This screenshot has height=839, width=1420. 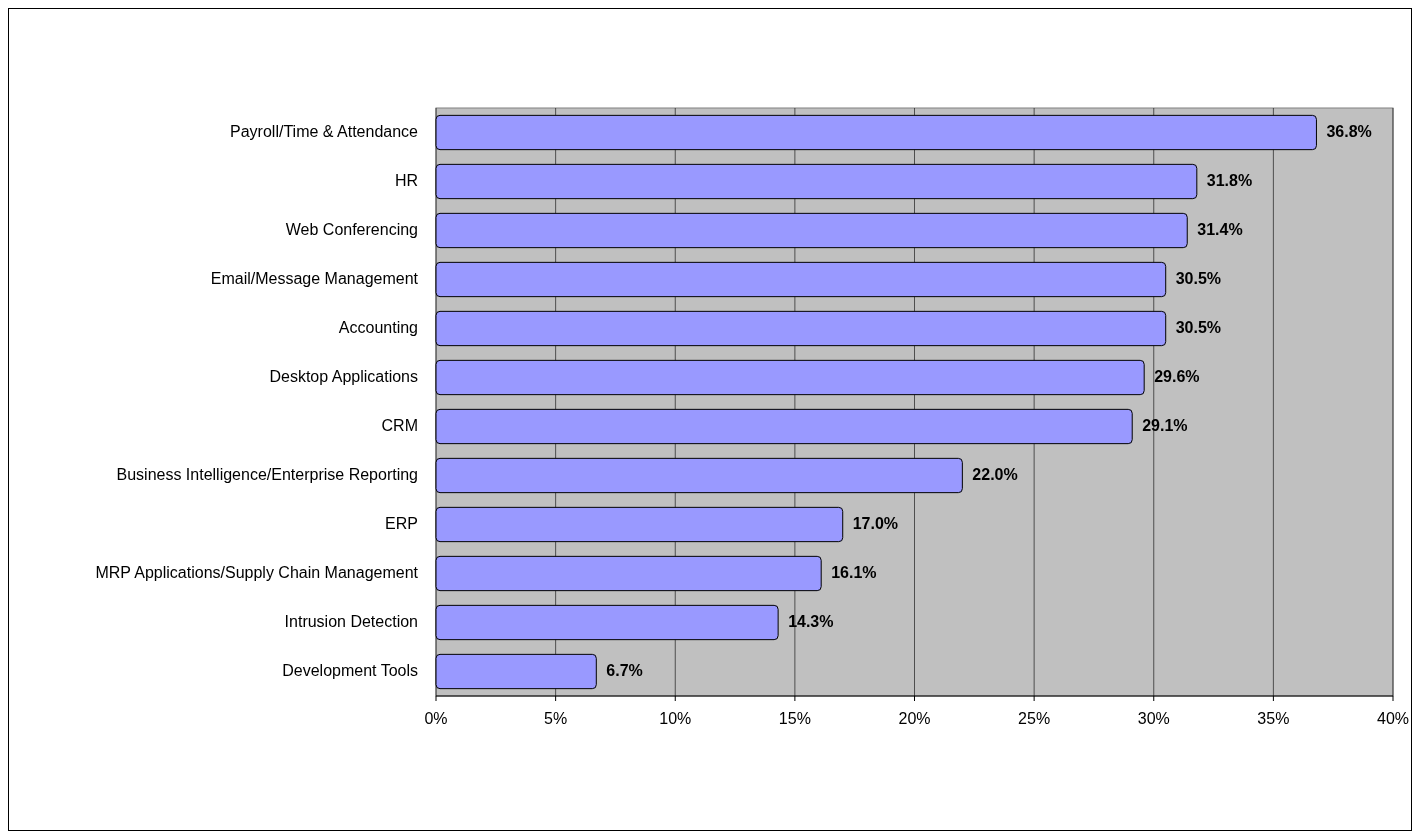 I want to click on y-tick-label: Web Conferencing, so click(x=351, y=229).